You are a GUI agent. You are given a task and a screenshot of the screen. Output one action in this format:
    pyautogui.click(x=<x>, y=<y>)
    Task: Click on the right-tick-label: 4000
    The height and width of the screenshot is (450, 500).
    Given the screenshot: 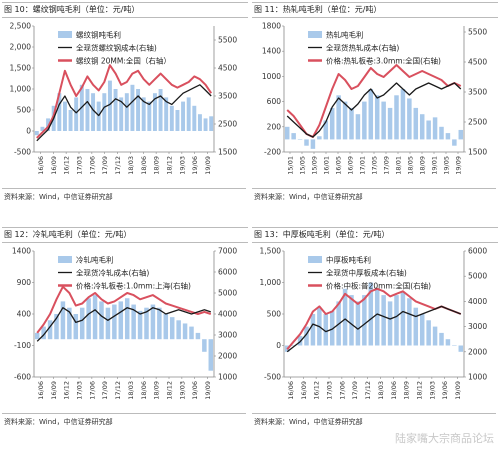 What is the action you would take?
    pyautogui.click(x=227, y=314)
    